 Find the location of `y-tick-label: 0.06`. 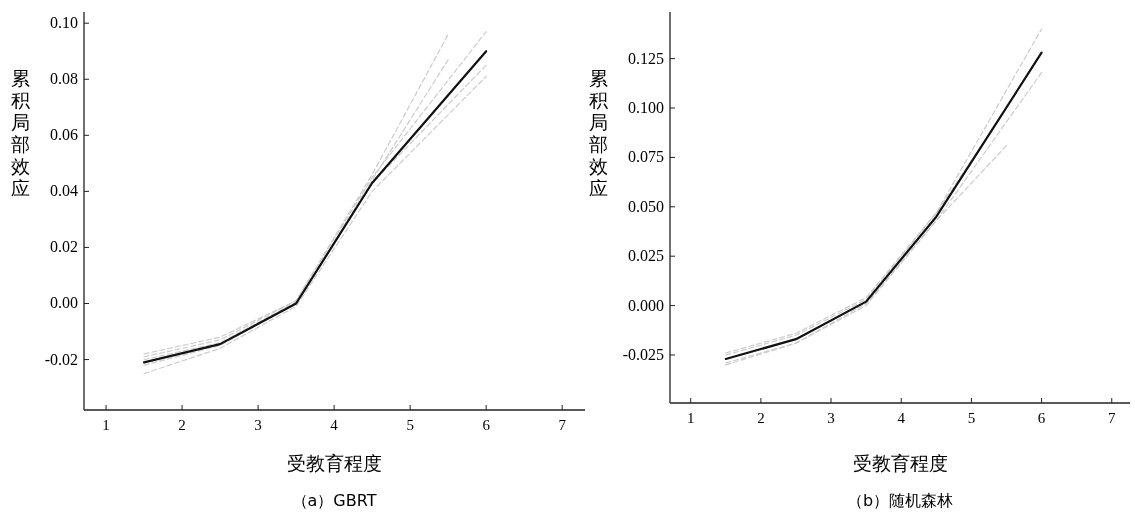

y-tick-label: 0.06 is located at coordinates (64, 135).